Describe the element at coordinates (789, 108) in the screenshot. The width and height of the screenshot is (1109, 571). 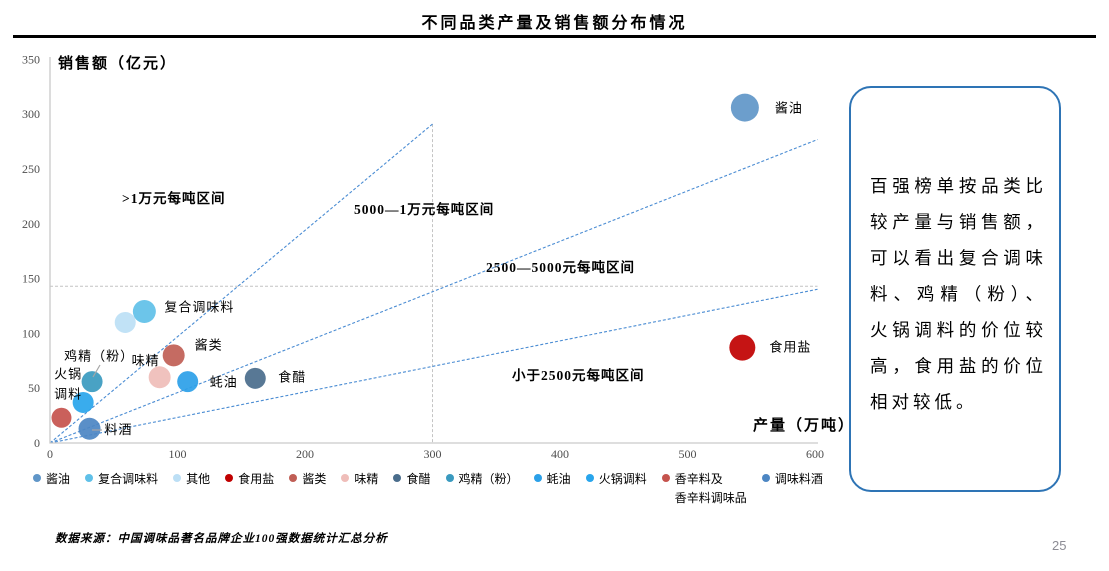
I see `bubble-label-酱油: 酱油` at that location.